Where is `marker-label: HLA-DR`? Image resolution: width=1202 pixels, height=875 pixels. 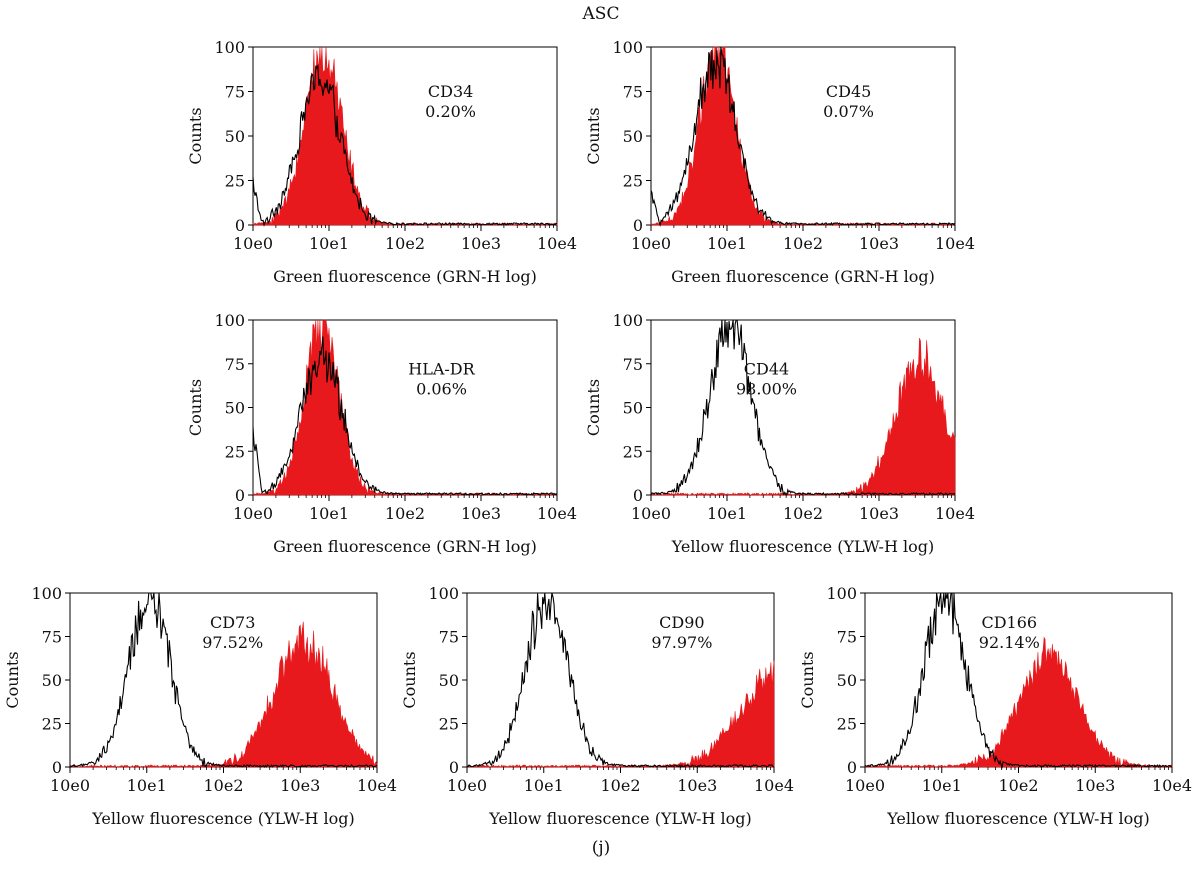
marker-label: HLA-DR is located at coordinates (441, 368).